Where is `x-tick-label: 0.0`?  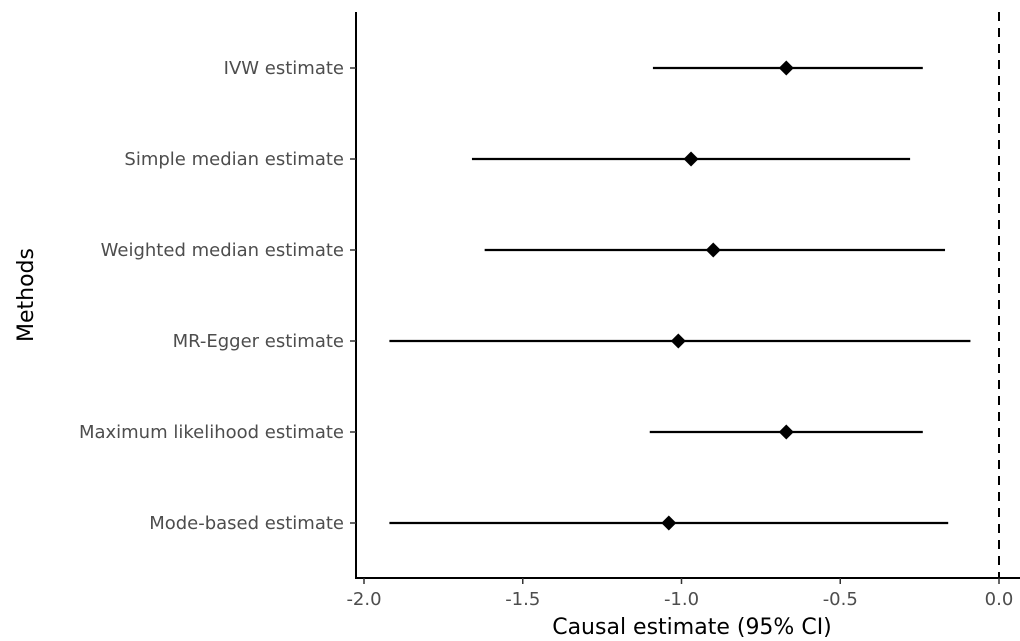
x-tick-label: 0.0 is located at coordinates (999, 599).